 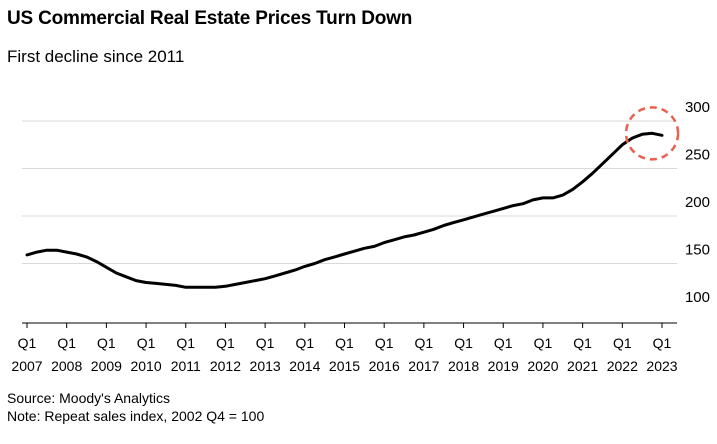 I want to click on y-tick-label: 150, so click(x=697, y=250).